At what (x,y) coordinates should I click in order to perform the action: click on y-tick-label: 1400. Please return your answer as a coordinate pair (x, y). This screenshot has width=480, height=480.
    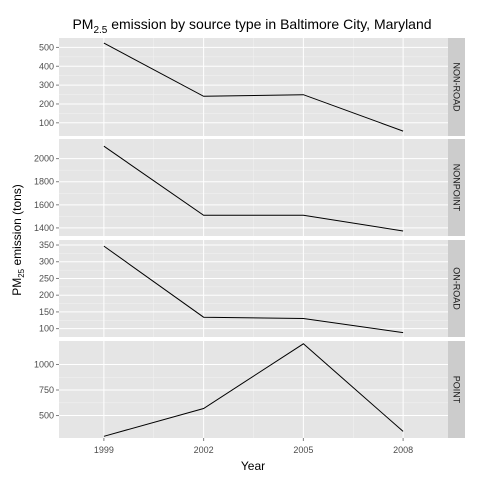
    Looking at the image, I should click on (44, 228).